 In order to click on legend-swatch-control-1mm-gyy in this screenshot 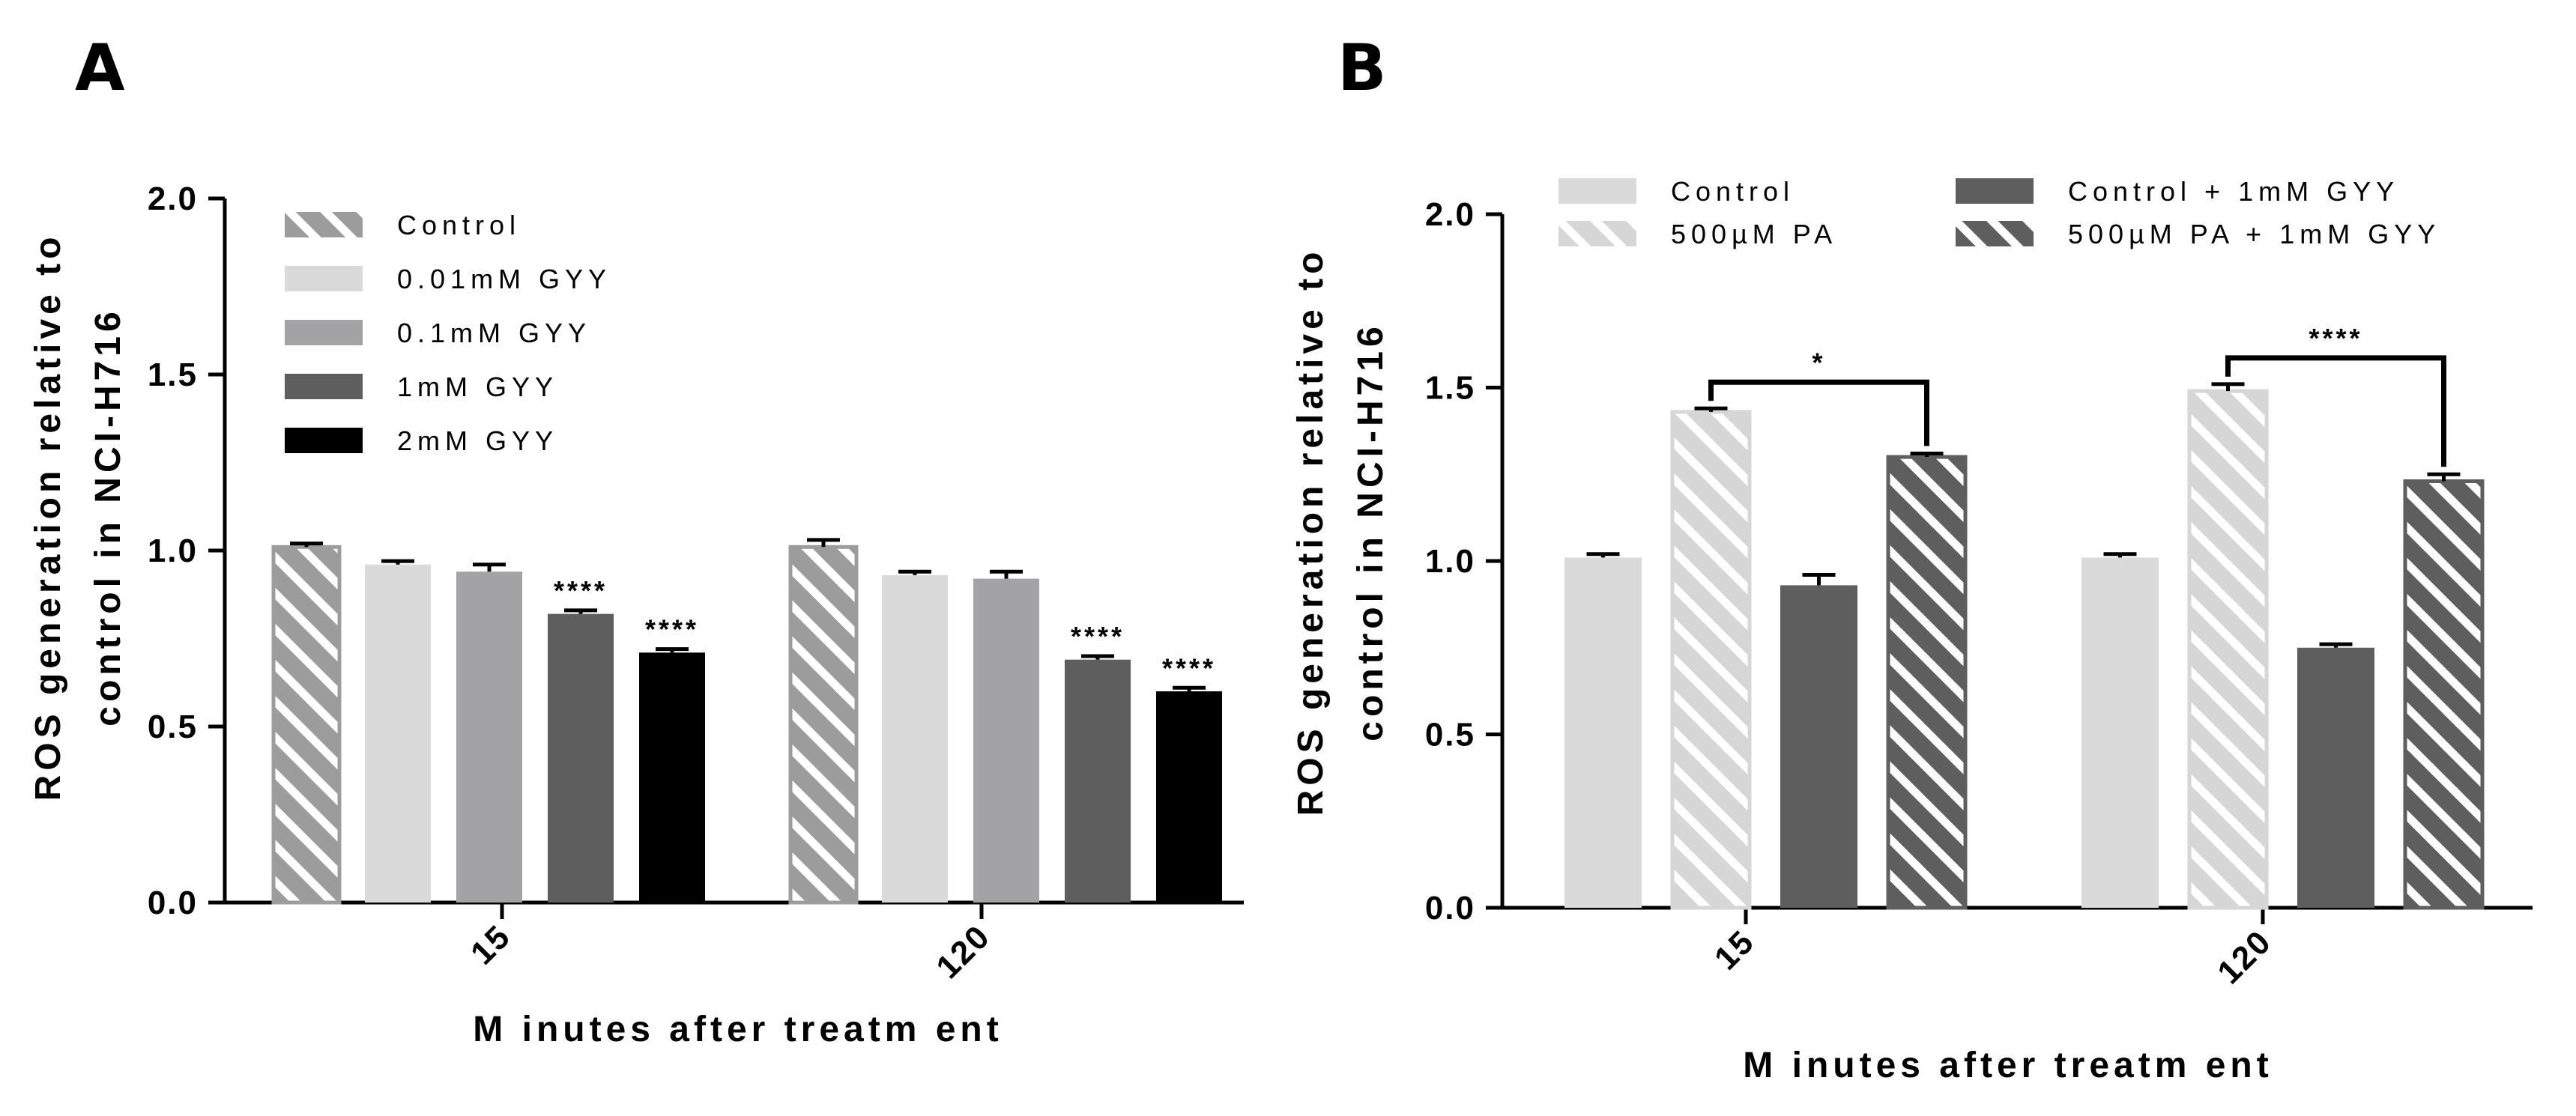, I will do `click(1995, 191)`.